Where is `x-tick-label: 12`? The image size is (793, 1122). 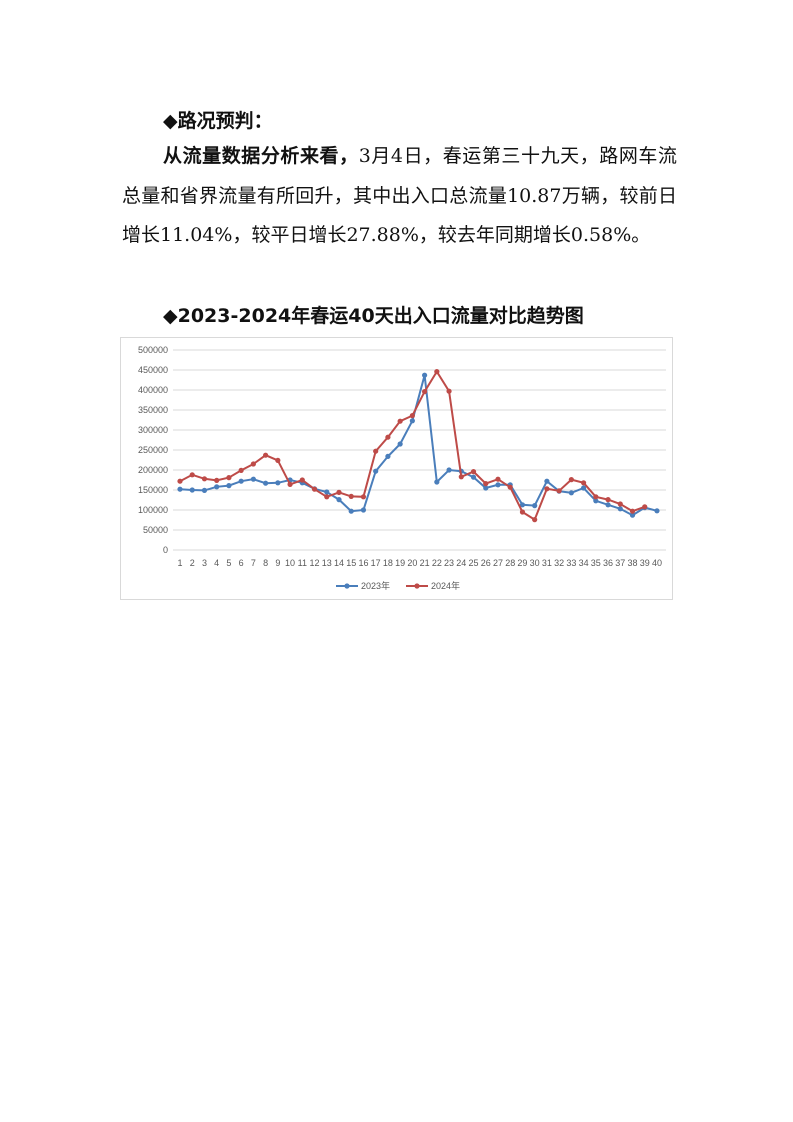 x-tick-label: 12 is located at coordinates (315, 563).